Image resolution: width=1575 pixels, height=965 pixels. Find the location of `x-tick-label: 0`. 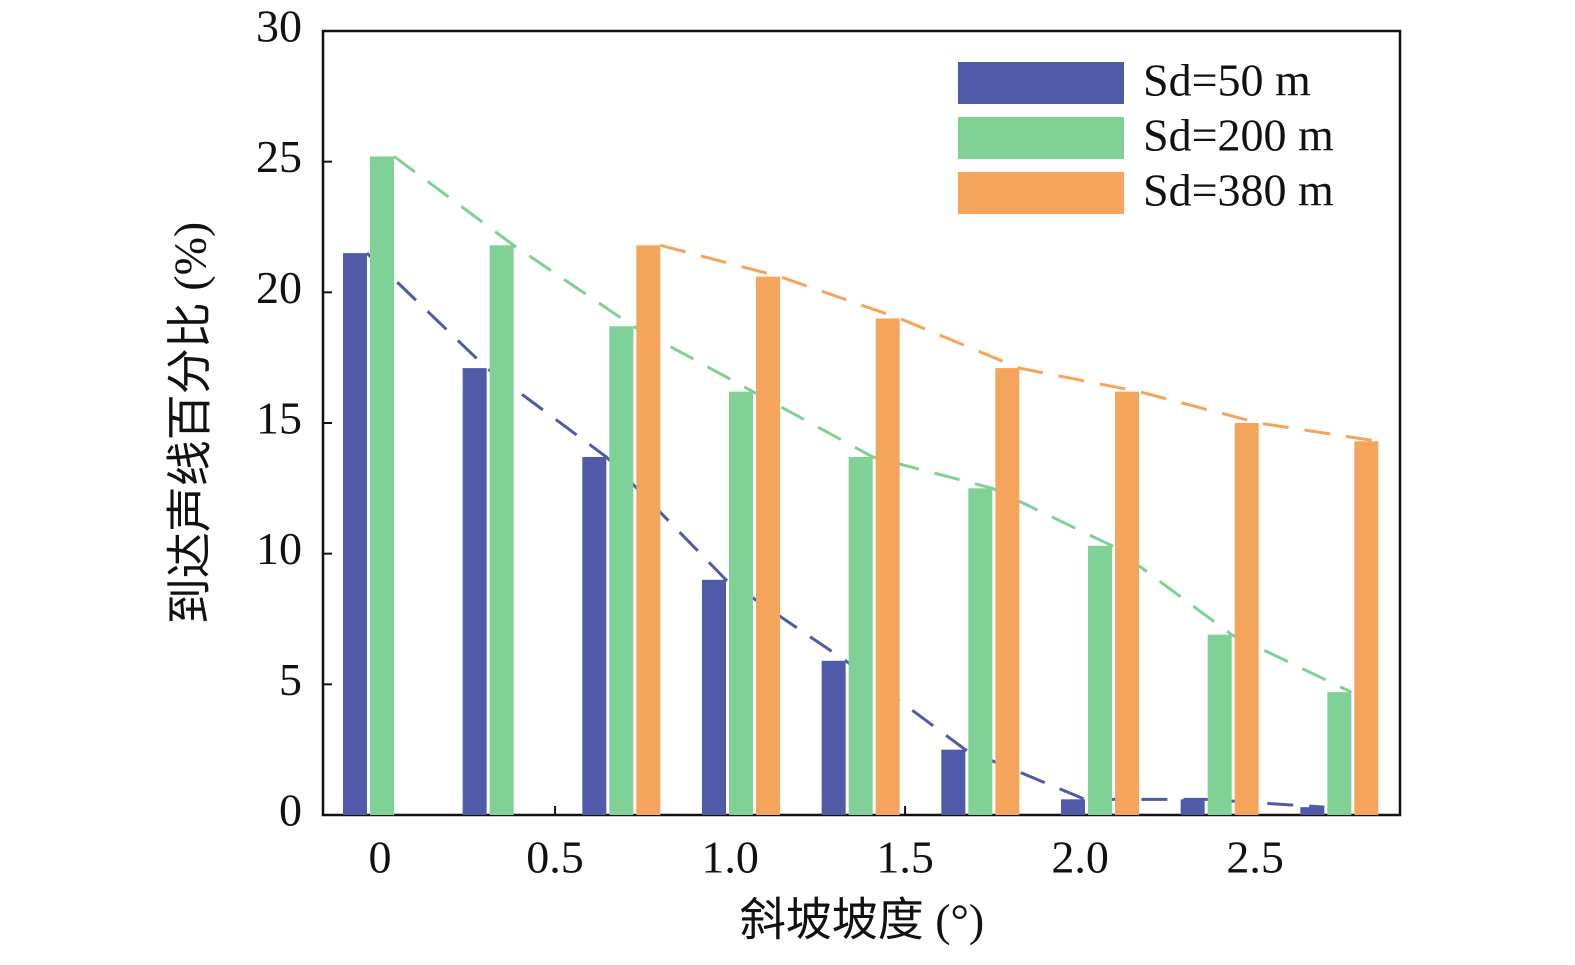

x-tick-label: 0 is located at coordinates (380, 857).